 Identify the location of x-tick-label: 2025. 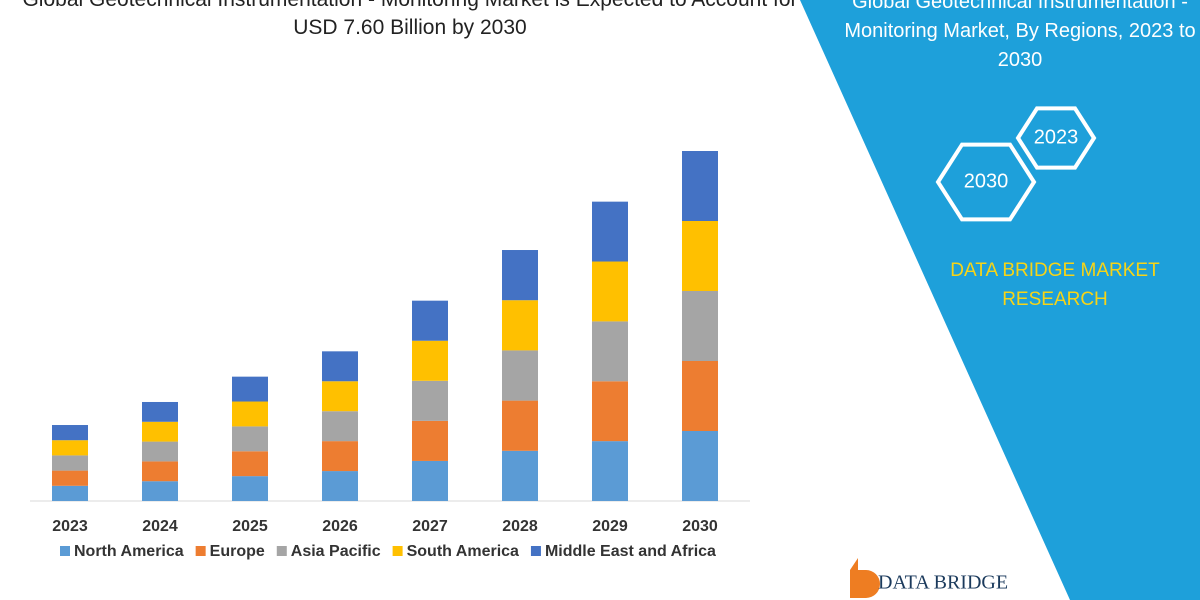
(250, 526).